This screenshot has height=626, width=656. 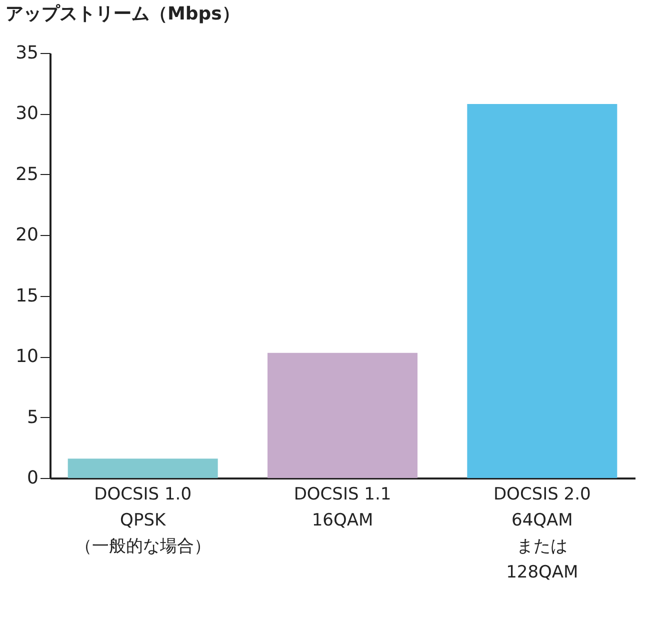 I want to click on x-tick-label: DOCSIS 2.0 64QAM または 128QAM, so click(x=542, y=533).